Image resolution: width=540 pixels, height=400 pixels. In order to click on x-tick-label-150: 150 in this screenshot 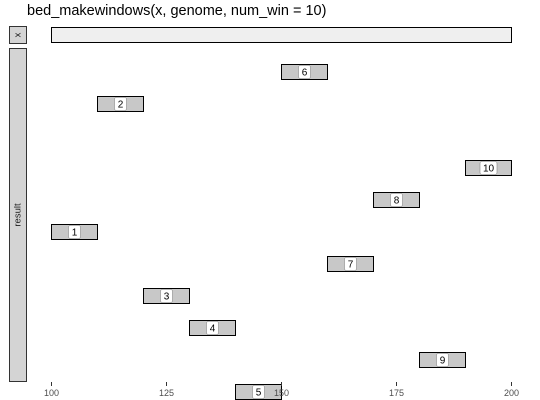, I will do `click(281, 393)`.